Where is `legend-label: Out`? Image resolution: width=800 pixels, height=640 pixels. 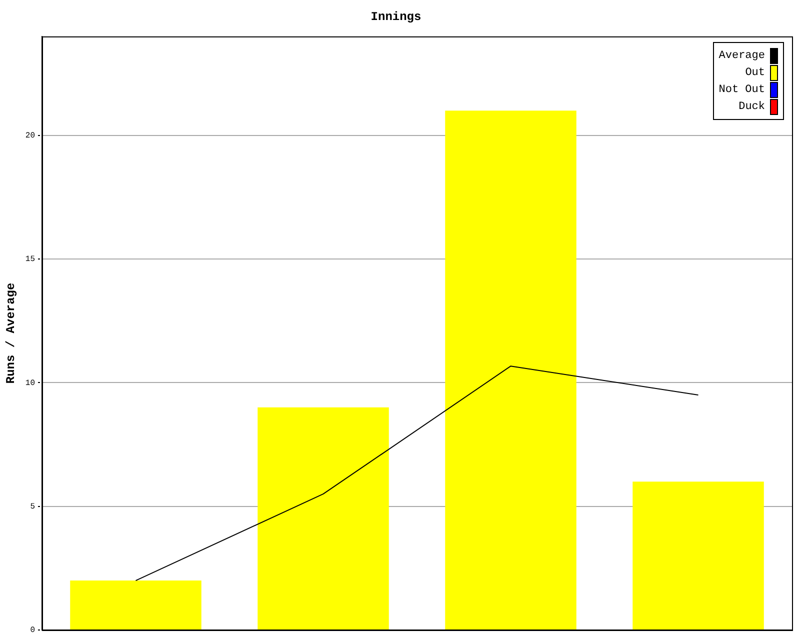
legend-label: Out is located at coordinates (755, 72).